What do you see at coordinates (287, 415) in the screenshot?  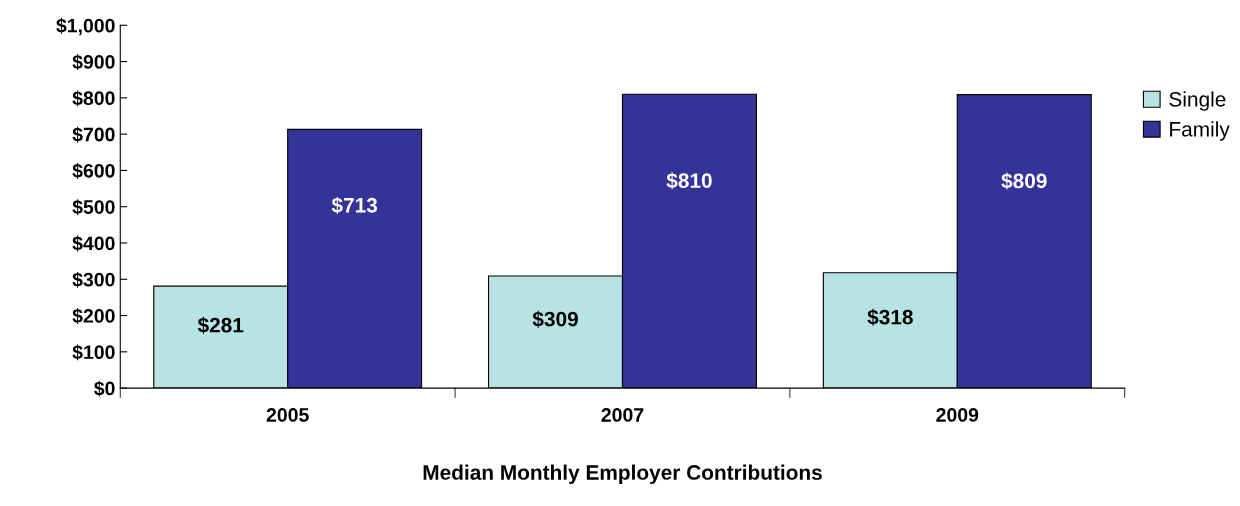 I see `x-tick-label: 2005` at bounding box center [287, 415].